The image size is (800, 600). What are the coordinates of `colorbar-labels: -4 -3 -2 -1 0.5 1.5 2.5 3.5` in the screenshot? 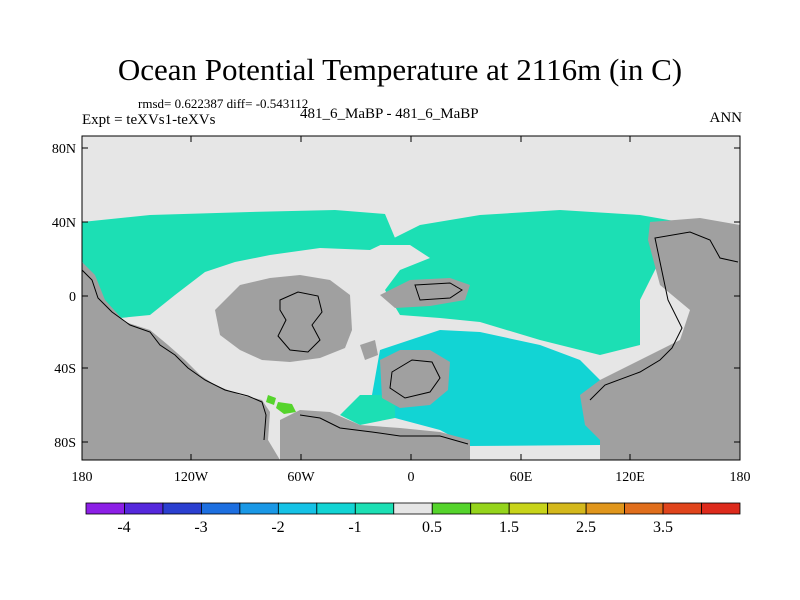 It's located at (395, 527).